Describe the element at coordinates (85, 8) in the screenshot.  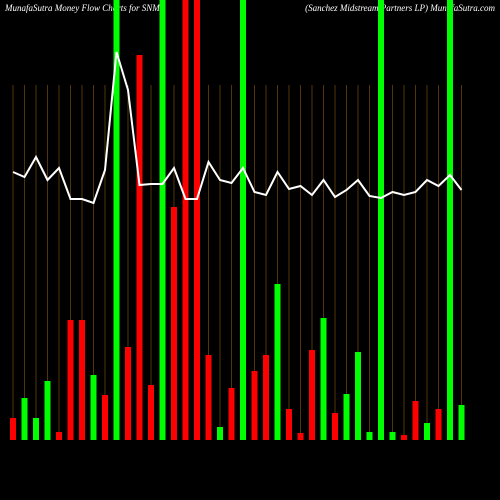
I see `chart-title: MunafaSutra Money Flow Charts for SNMP` at that location.